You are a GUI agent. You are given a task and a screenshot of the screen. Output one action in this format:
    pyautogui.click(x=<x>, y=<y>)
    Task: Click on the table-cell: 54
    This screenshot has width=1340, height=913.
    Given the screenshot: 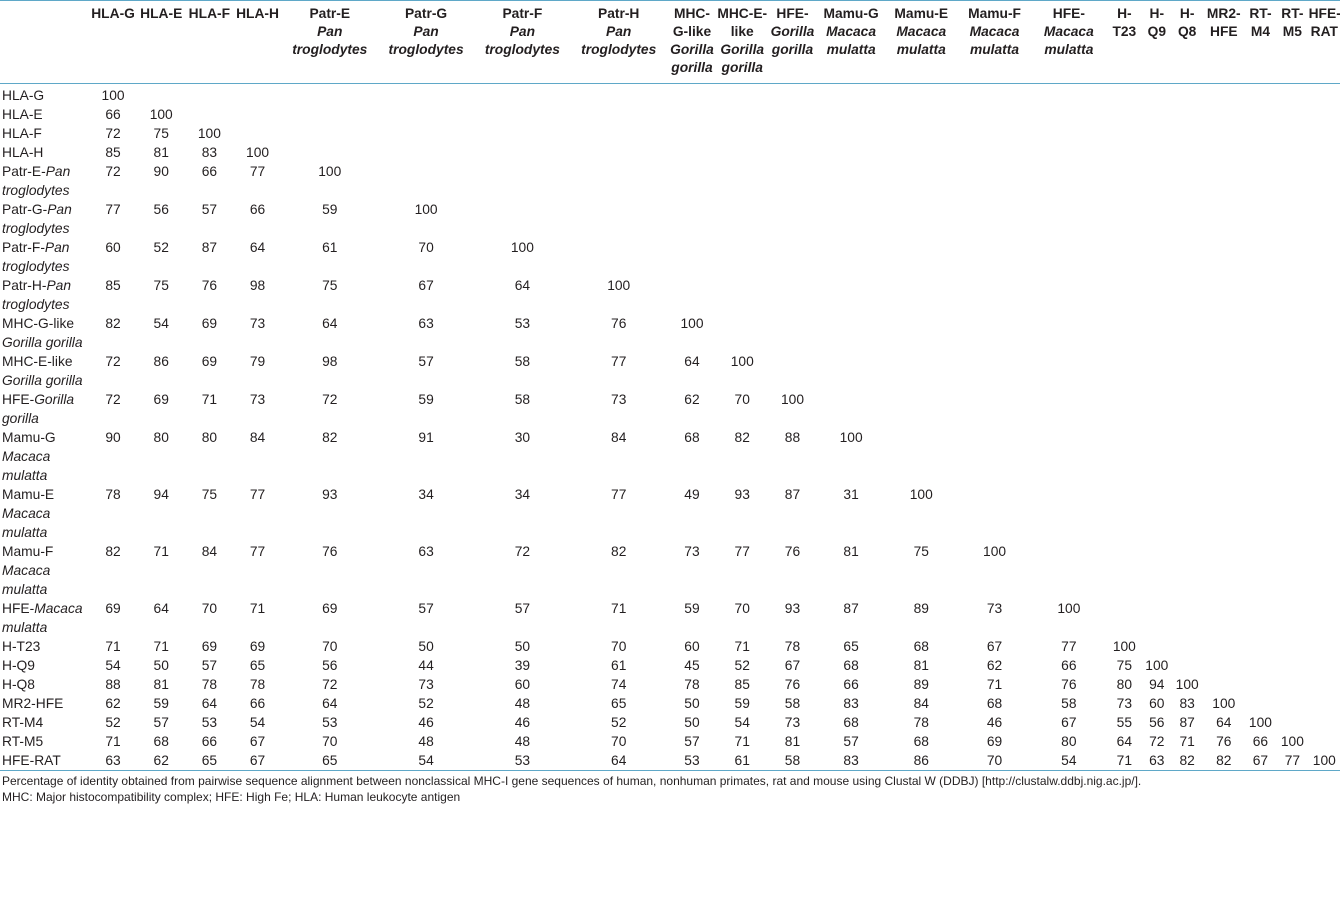 What is the action you would take?
    pyautogui.click(x=742, y=722)
    